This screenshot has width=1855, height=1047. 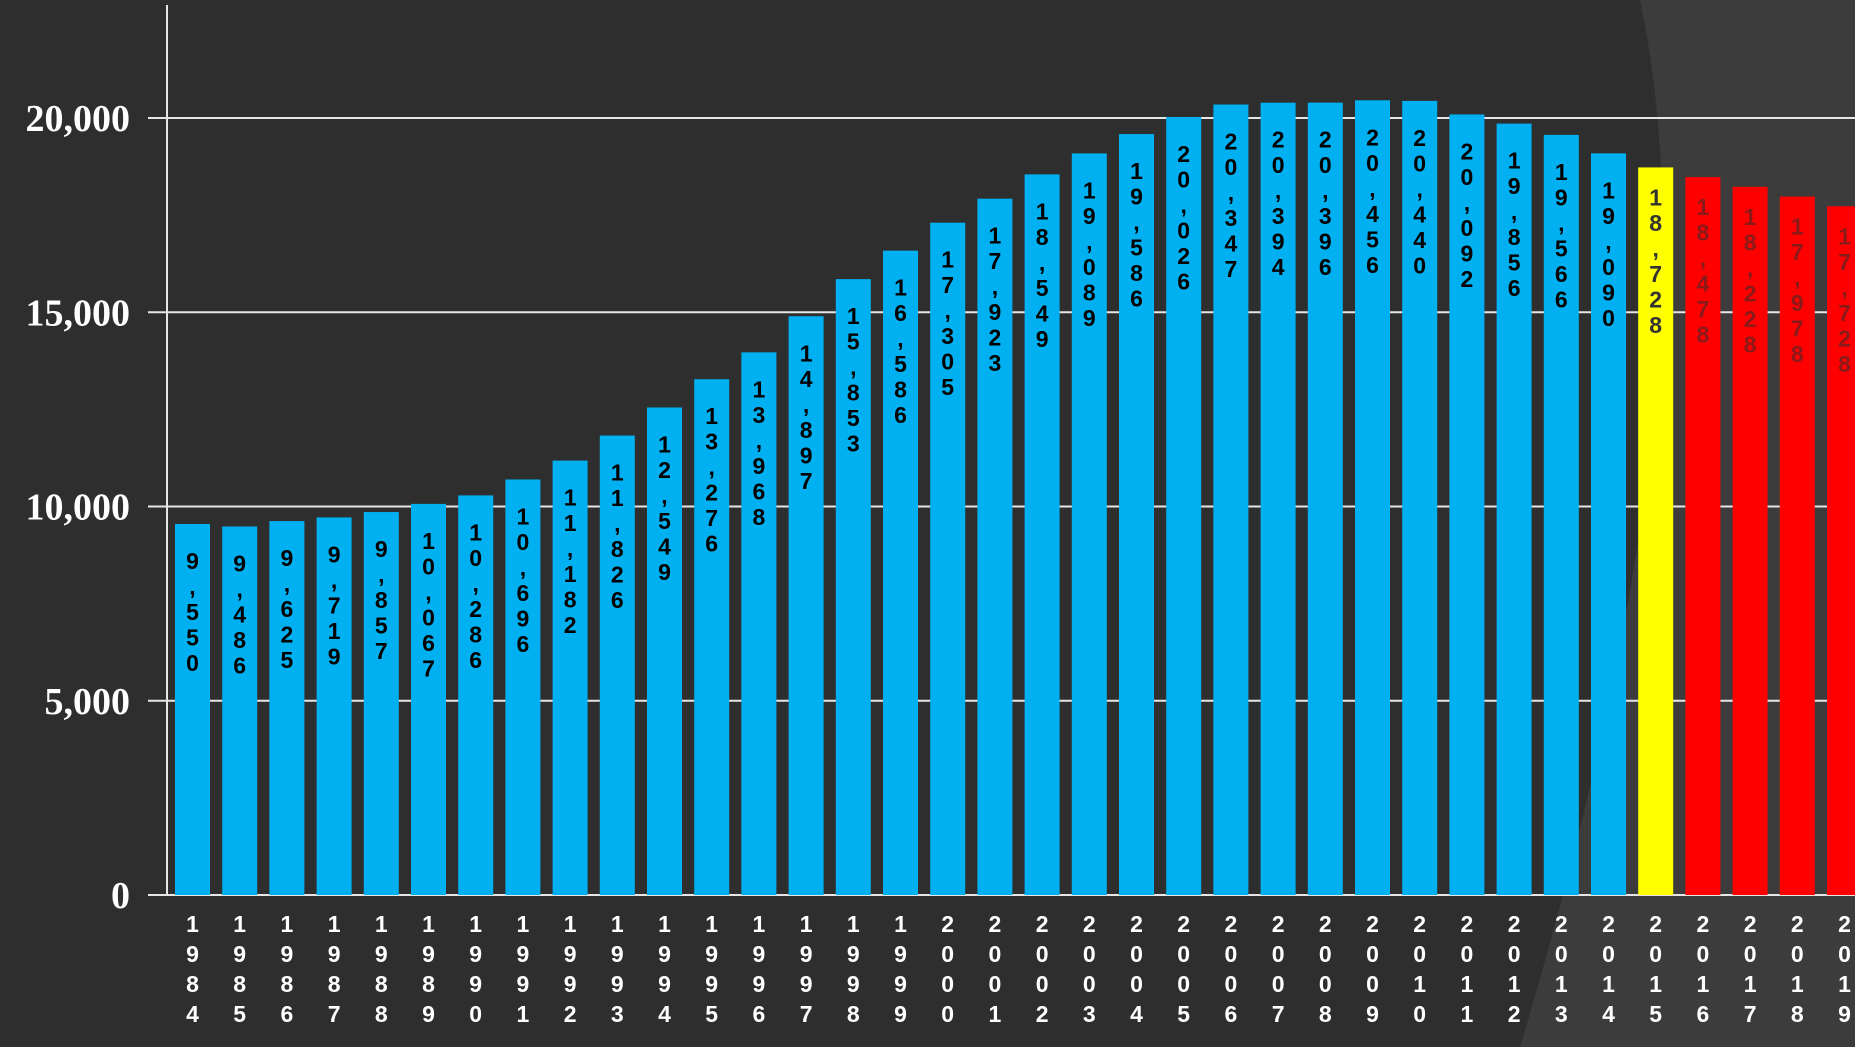 I want to click on bar-2013, so click(x=1561, y=514).